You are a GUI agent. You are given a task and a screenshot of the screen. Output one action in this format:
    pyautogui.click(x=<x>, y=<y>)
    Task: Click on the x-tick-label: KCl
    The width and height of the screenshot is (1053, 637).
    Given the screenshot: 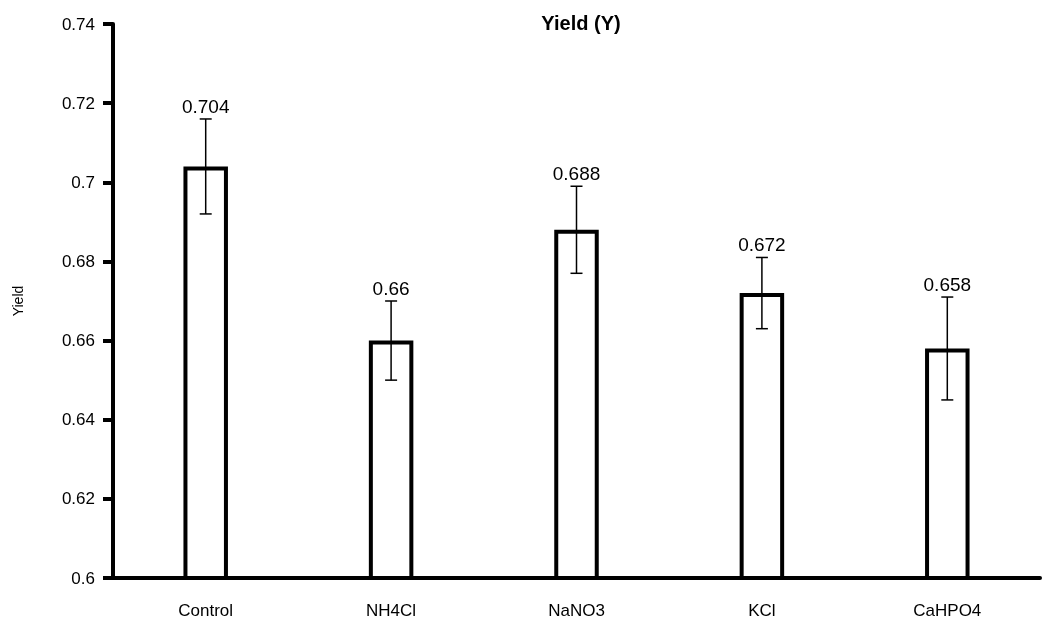 What is the action you would take?
    pyautogui.click(x=762, y=610)
    